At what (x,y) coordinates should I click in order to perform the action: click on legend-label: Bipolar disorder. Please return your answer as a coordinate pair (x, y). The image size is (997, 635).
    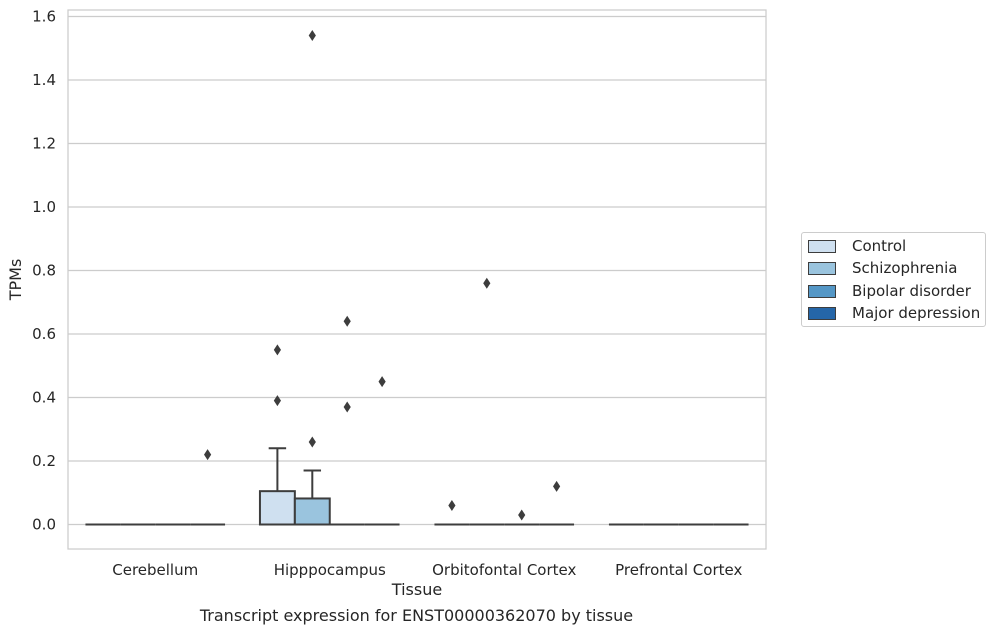
    Looking at the image, I should click on (911, 291).